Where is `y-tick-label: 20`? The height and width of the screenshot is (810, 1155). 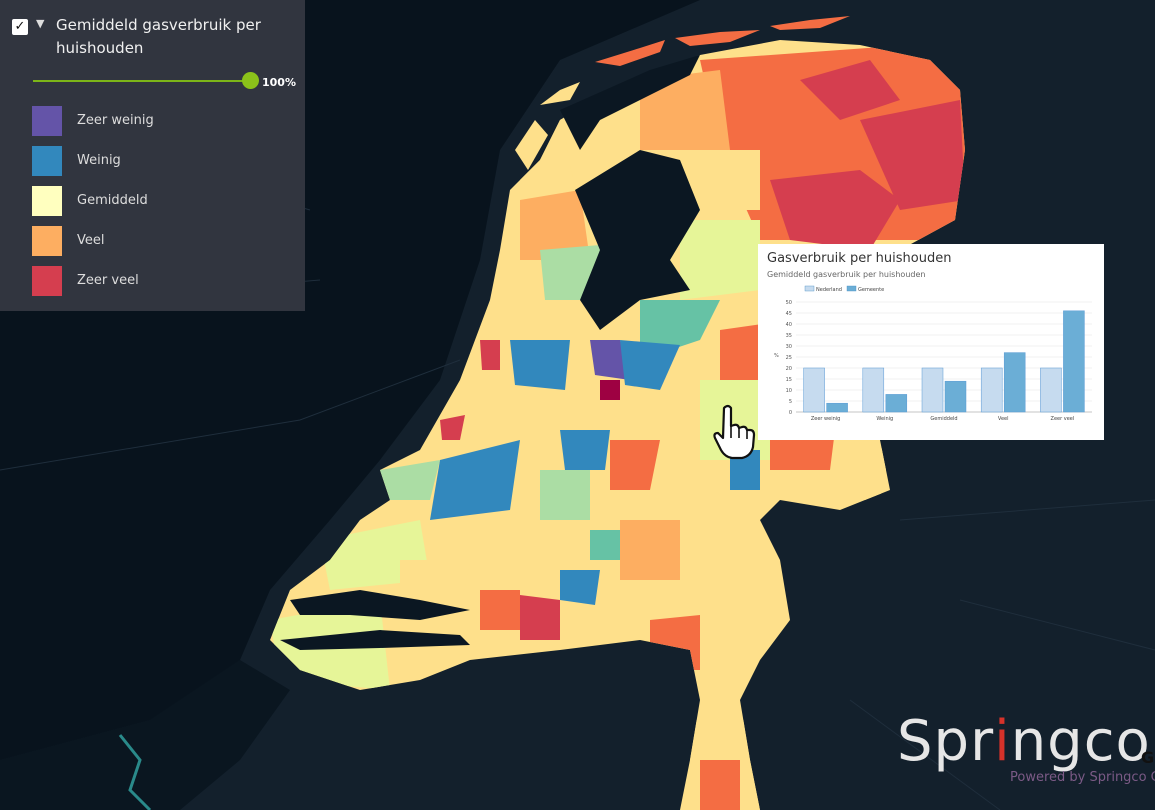 y-tick-label: 20 is located at coordinates (789, 369).